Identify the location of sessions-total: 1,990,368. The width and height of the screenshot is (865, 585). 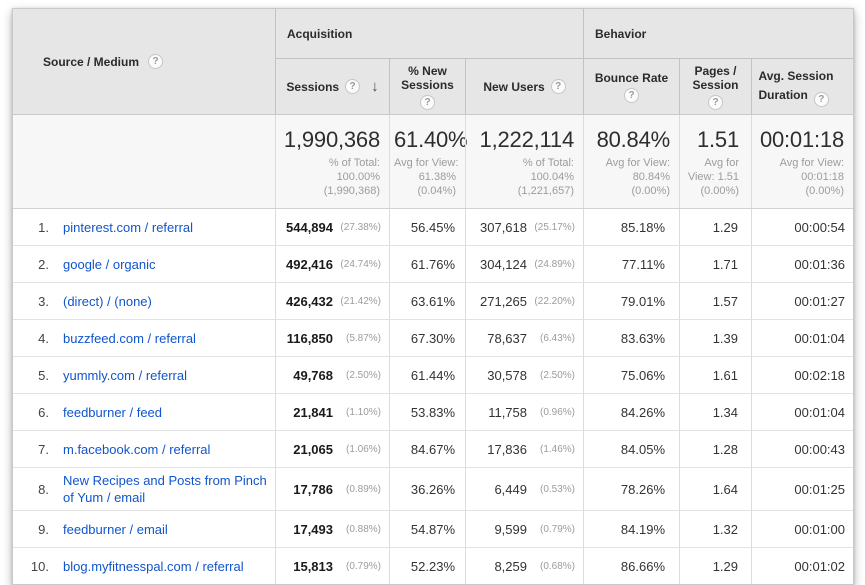
(331, 139).